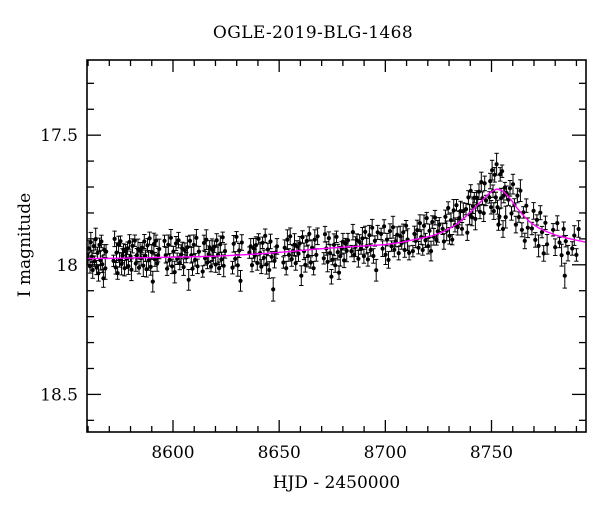 The image size is (600, 512). Describe the element at coordinates (336, 483) in the screenshot. I see `x-axis-label: HJD - 2450000` at that location.